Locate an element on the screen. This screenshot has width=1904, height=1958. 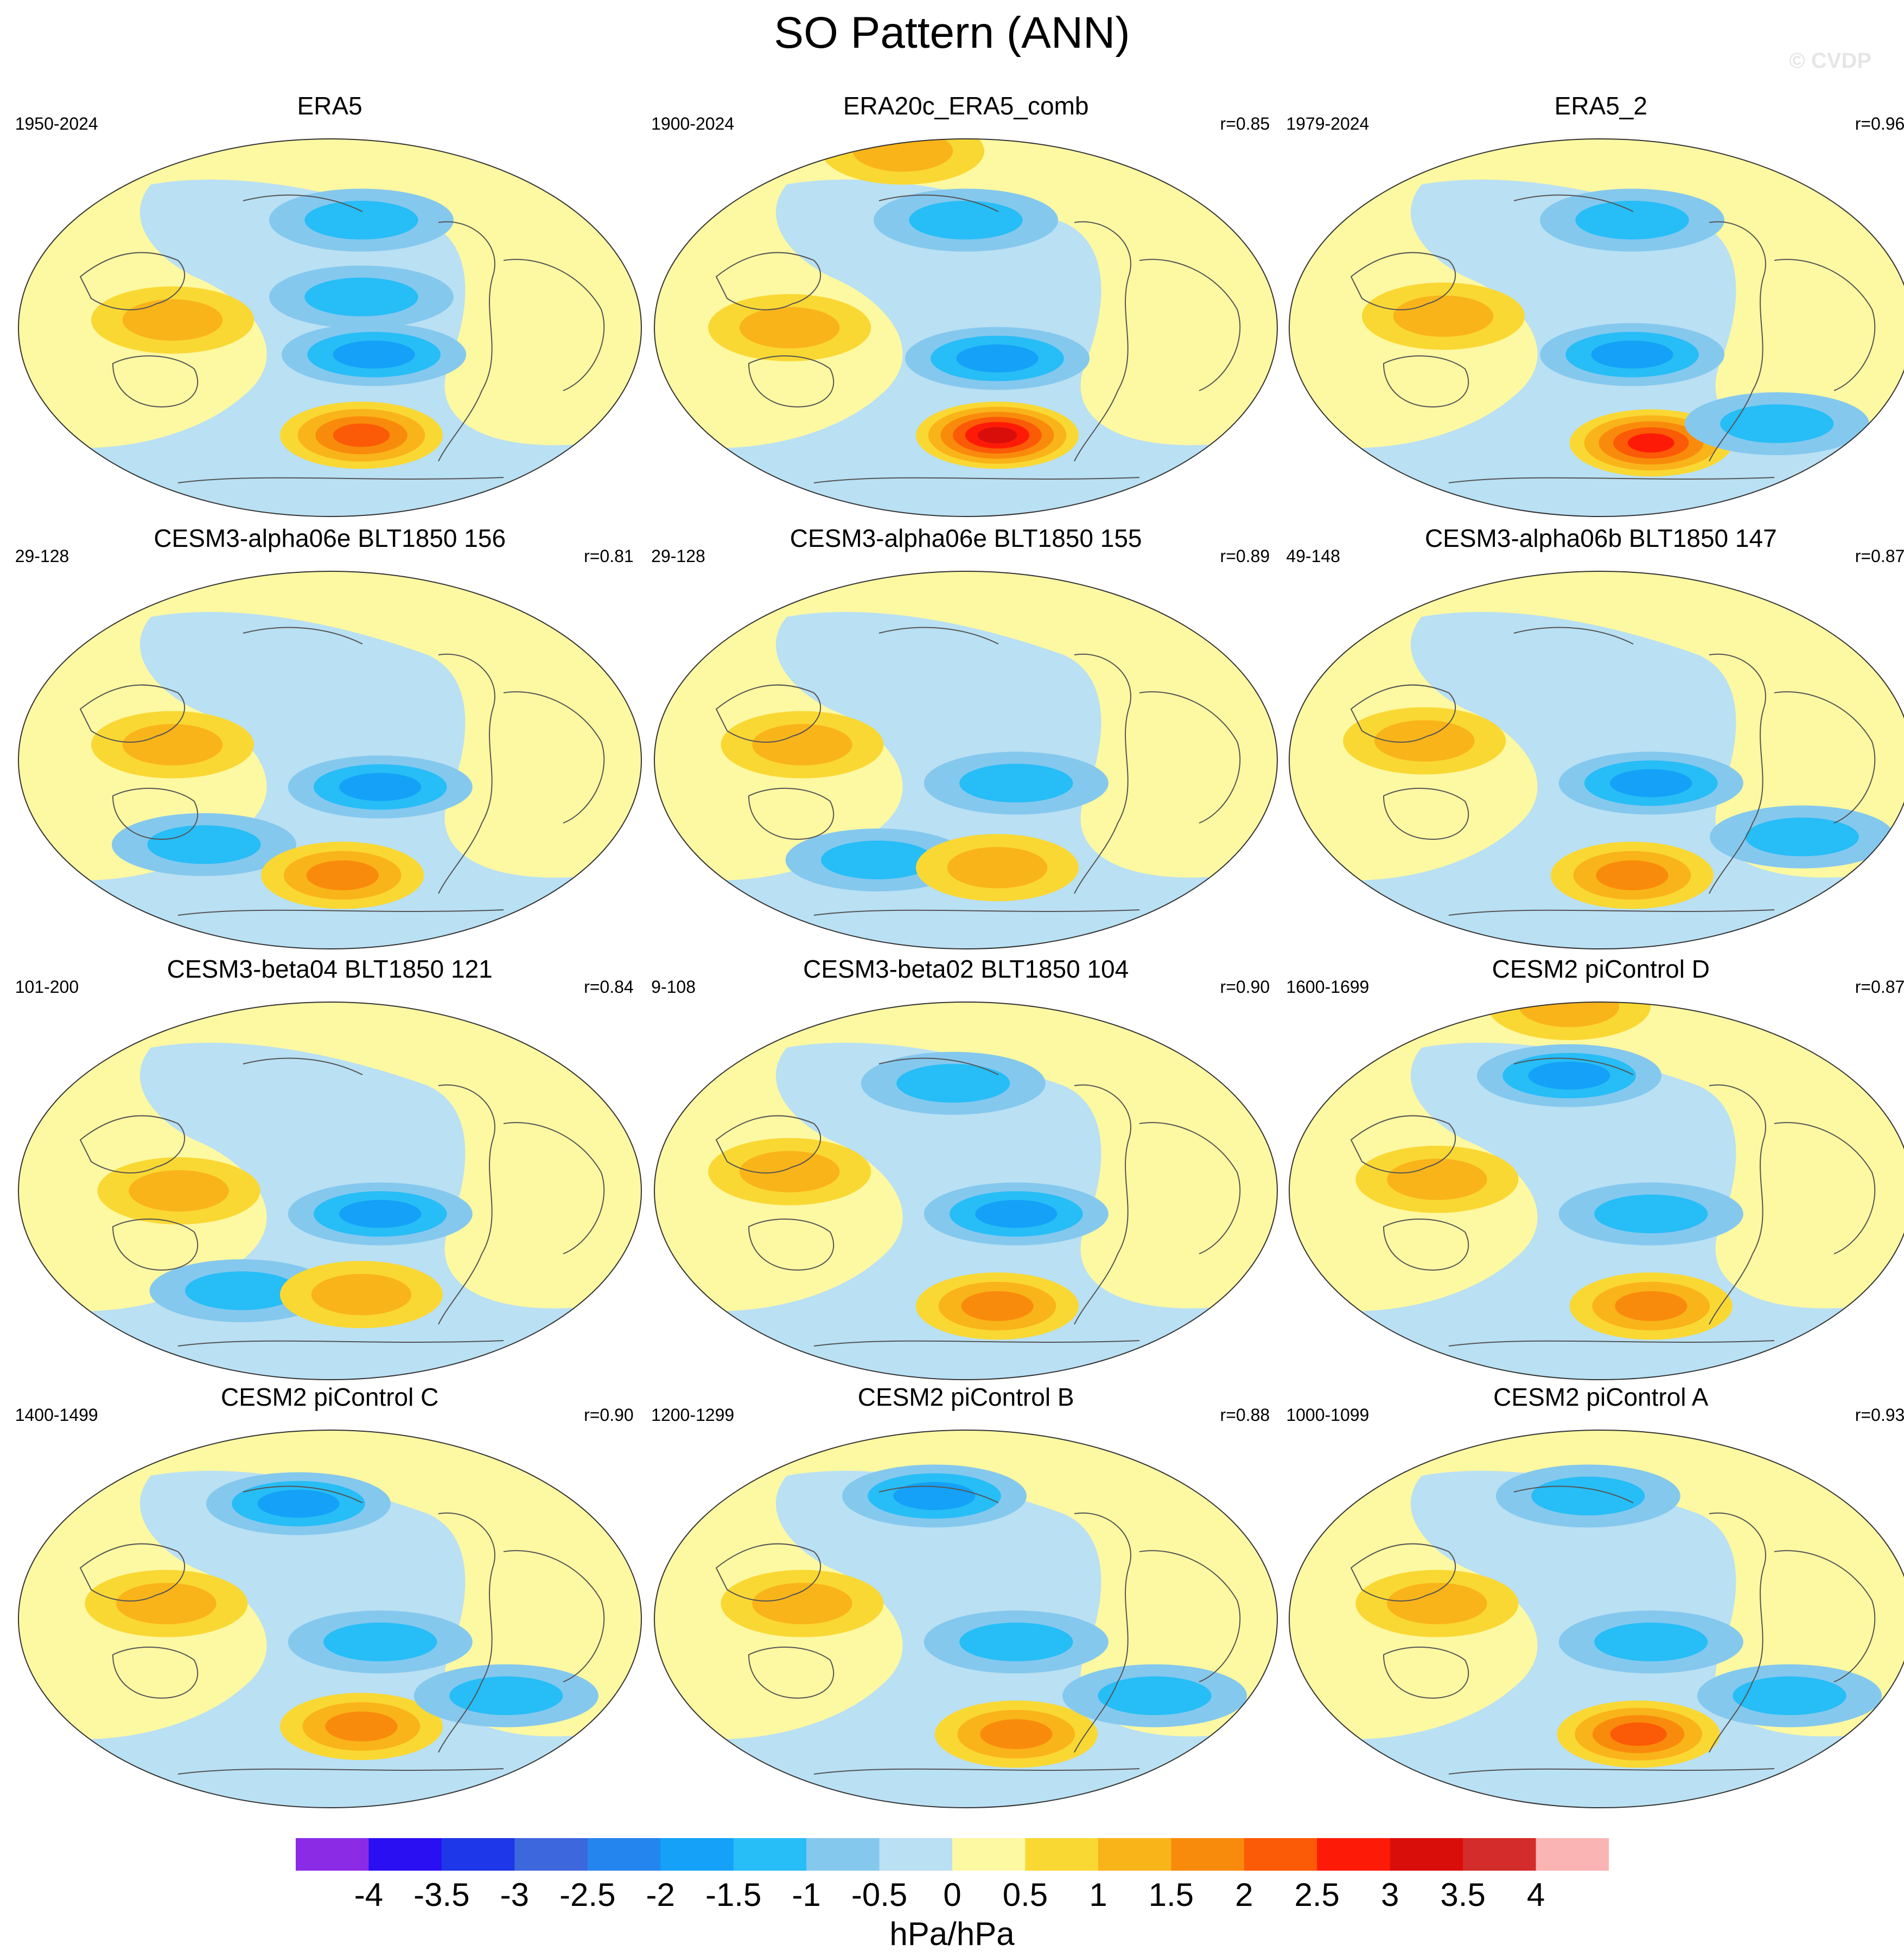
panel-title: CESM3-alpha06e BLT1850 156 is located at coordinates (330, 538).